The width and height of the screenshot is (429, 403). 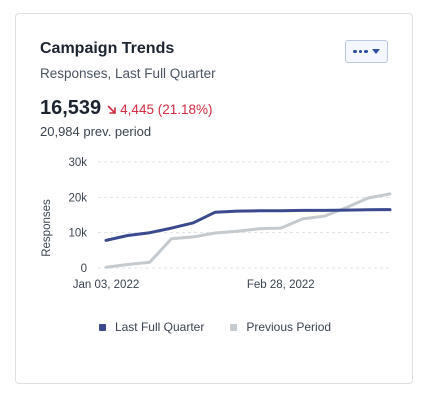 What do you see at coordinates (281, 285) in the screenshot?
I see `x-tick-label: Feb 28, 2022` at bounding box center [281, 285].